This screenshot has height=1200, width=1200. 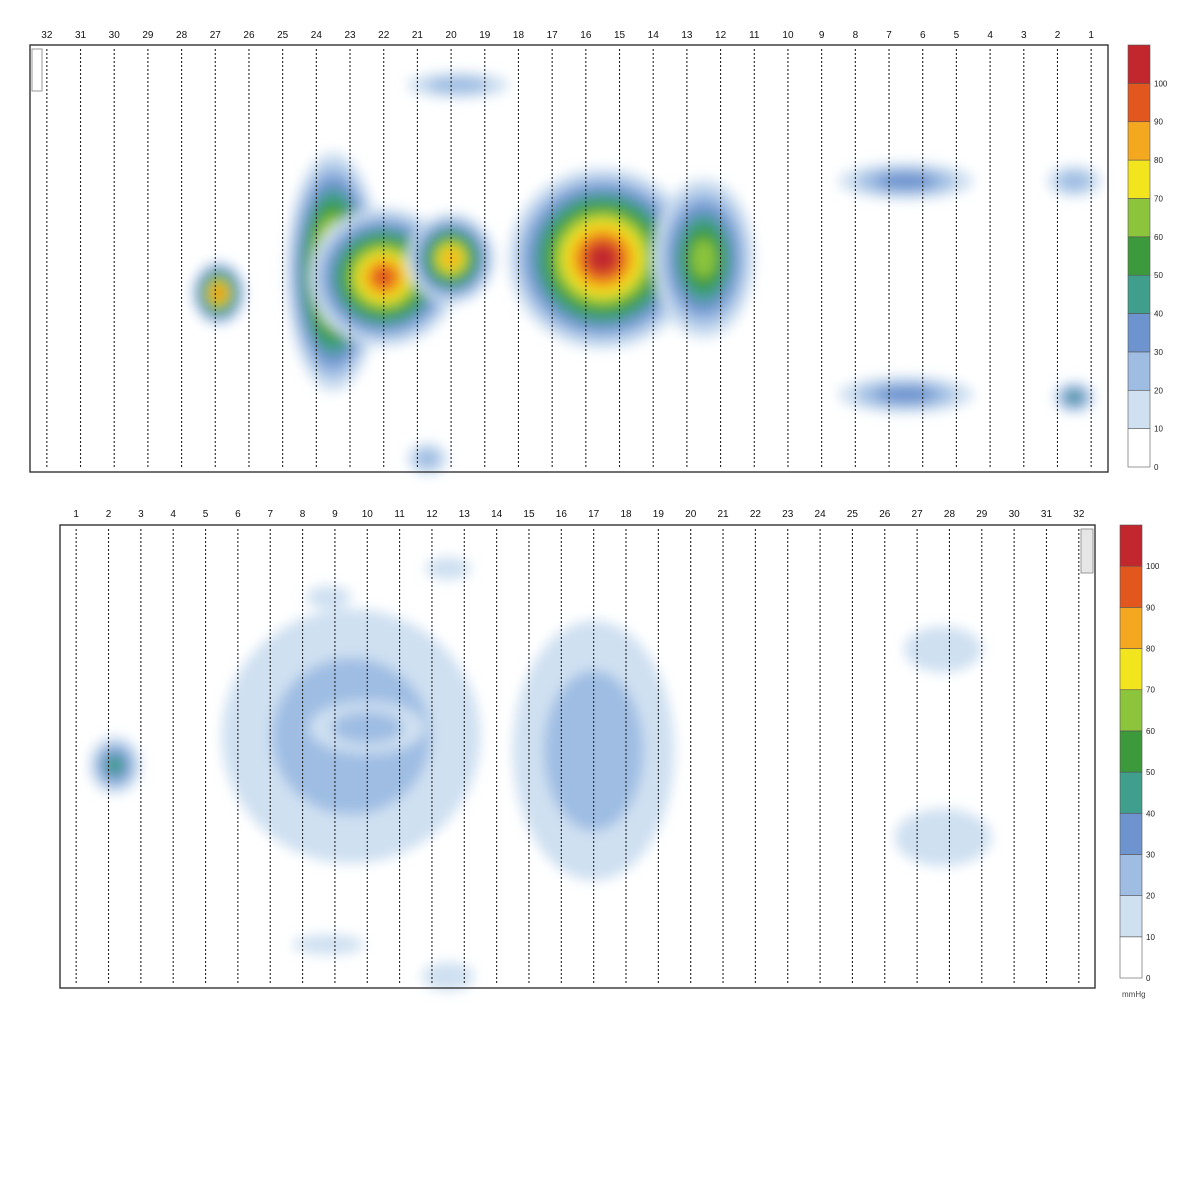 I want to click on pressure-region-top-small, so click(x=328, y=597).